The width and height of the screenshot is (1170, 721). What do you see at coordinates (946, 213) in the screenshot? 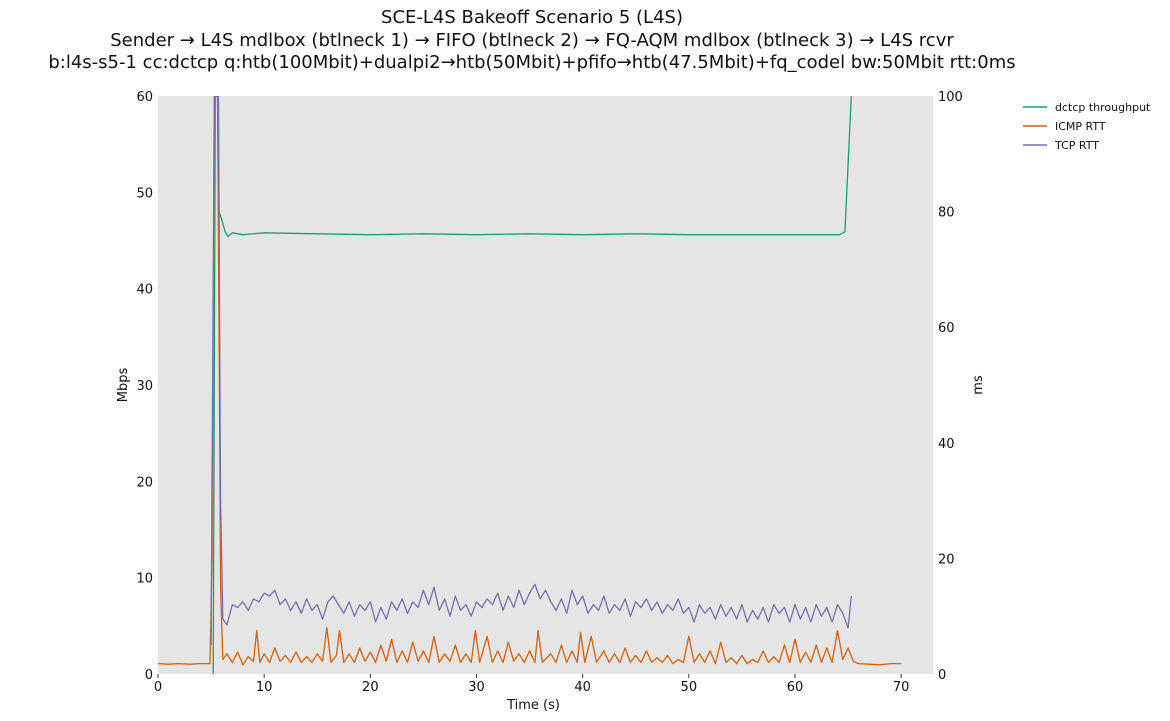
I see `y-tick-label-right: 80` at bounding box center [946, 213].